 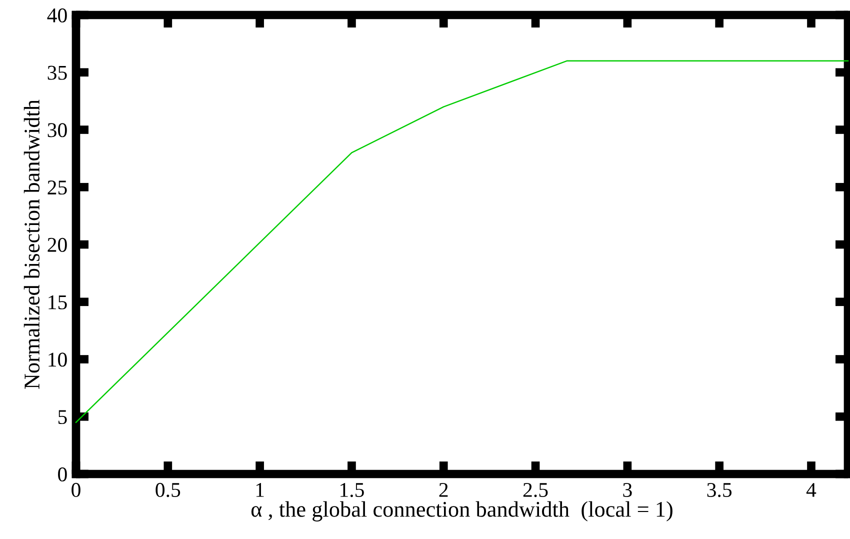 What do you see at coordinates (811, 490) in the screenshot?
I see `x-tick-label: 4` at bounding box center [811, 490].